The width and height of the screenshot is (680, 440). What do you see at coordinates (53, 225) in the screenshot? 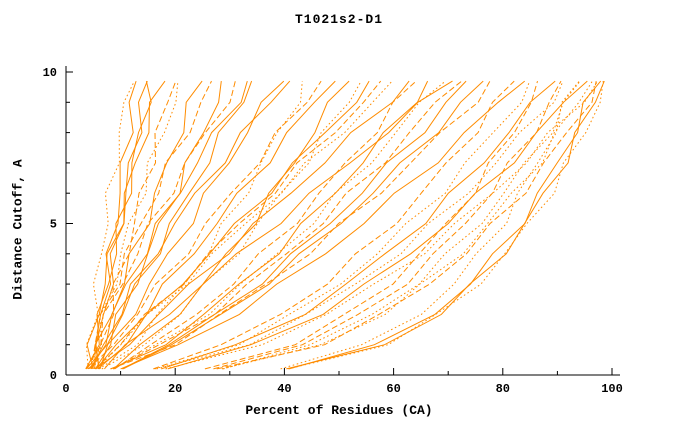
I see `y-tick-label: 5` at bounding box center [53, 225].